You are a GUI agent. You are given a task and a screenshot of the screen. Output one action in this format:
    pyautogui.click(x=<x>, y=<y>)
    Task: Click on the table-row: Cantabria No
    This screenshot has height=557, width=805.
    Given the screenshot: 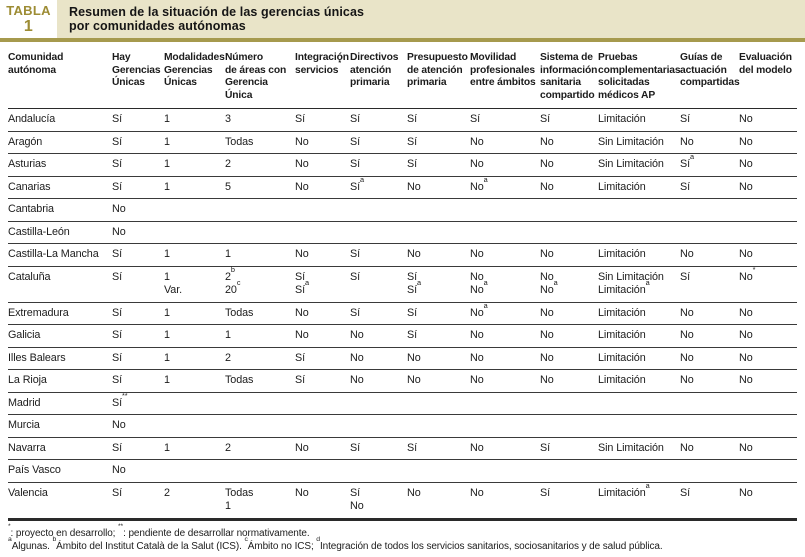 What is the action you would take?
    pyautogui.click(x=402, y=210)
    